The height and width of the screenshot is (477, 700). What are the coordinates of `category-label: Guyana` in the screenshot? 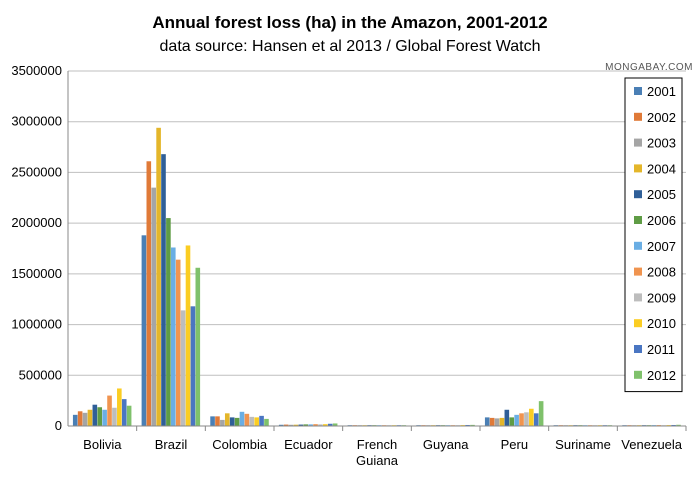 It's located at (446, 444).